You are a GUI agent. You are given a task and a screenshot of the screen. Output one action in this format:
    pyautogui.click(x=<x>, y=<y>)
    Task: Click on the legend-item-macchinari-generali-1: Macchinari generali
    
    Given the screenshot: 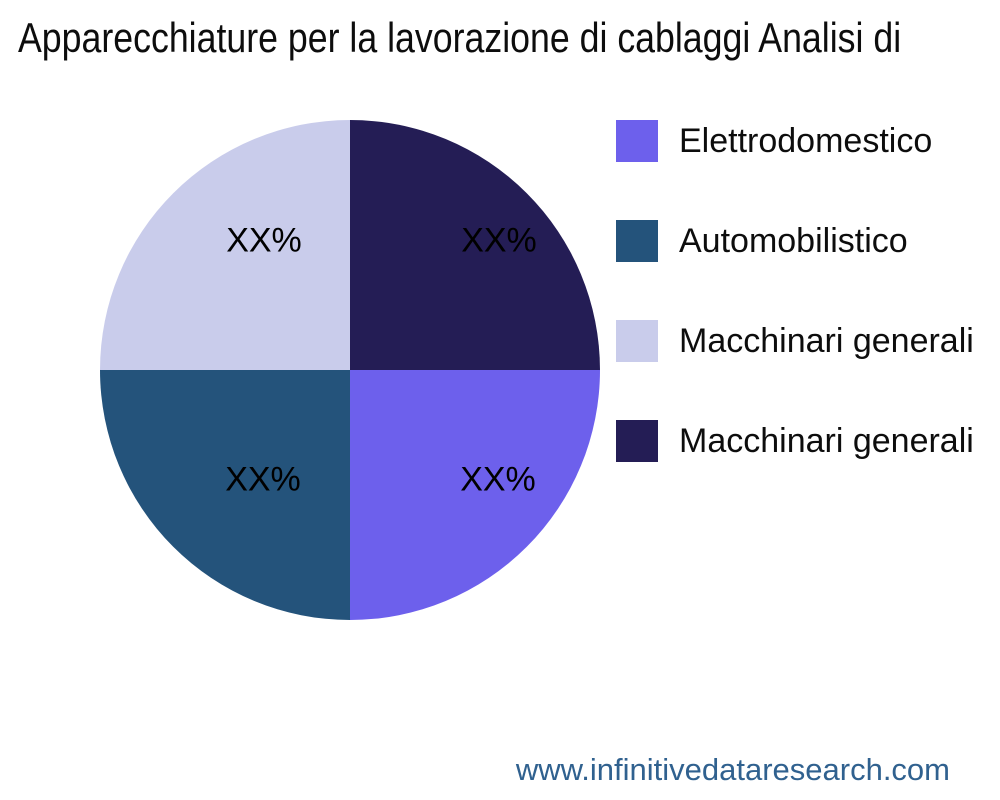 What is the action you would take?
    pyautogui.click(x=795, y=341)
    